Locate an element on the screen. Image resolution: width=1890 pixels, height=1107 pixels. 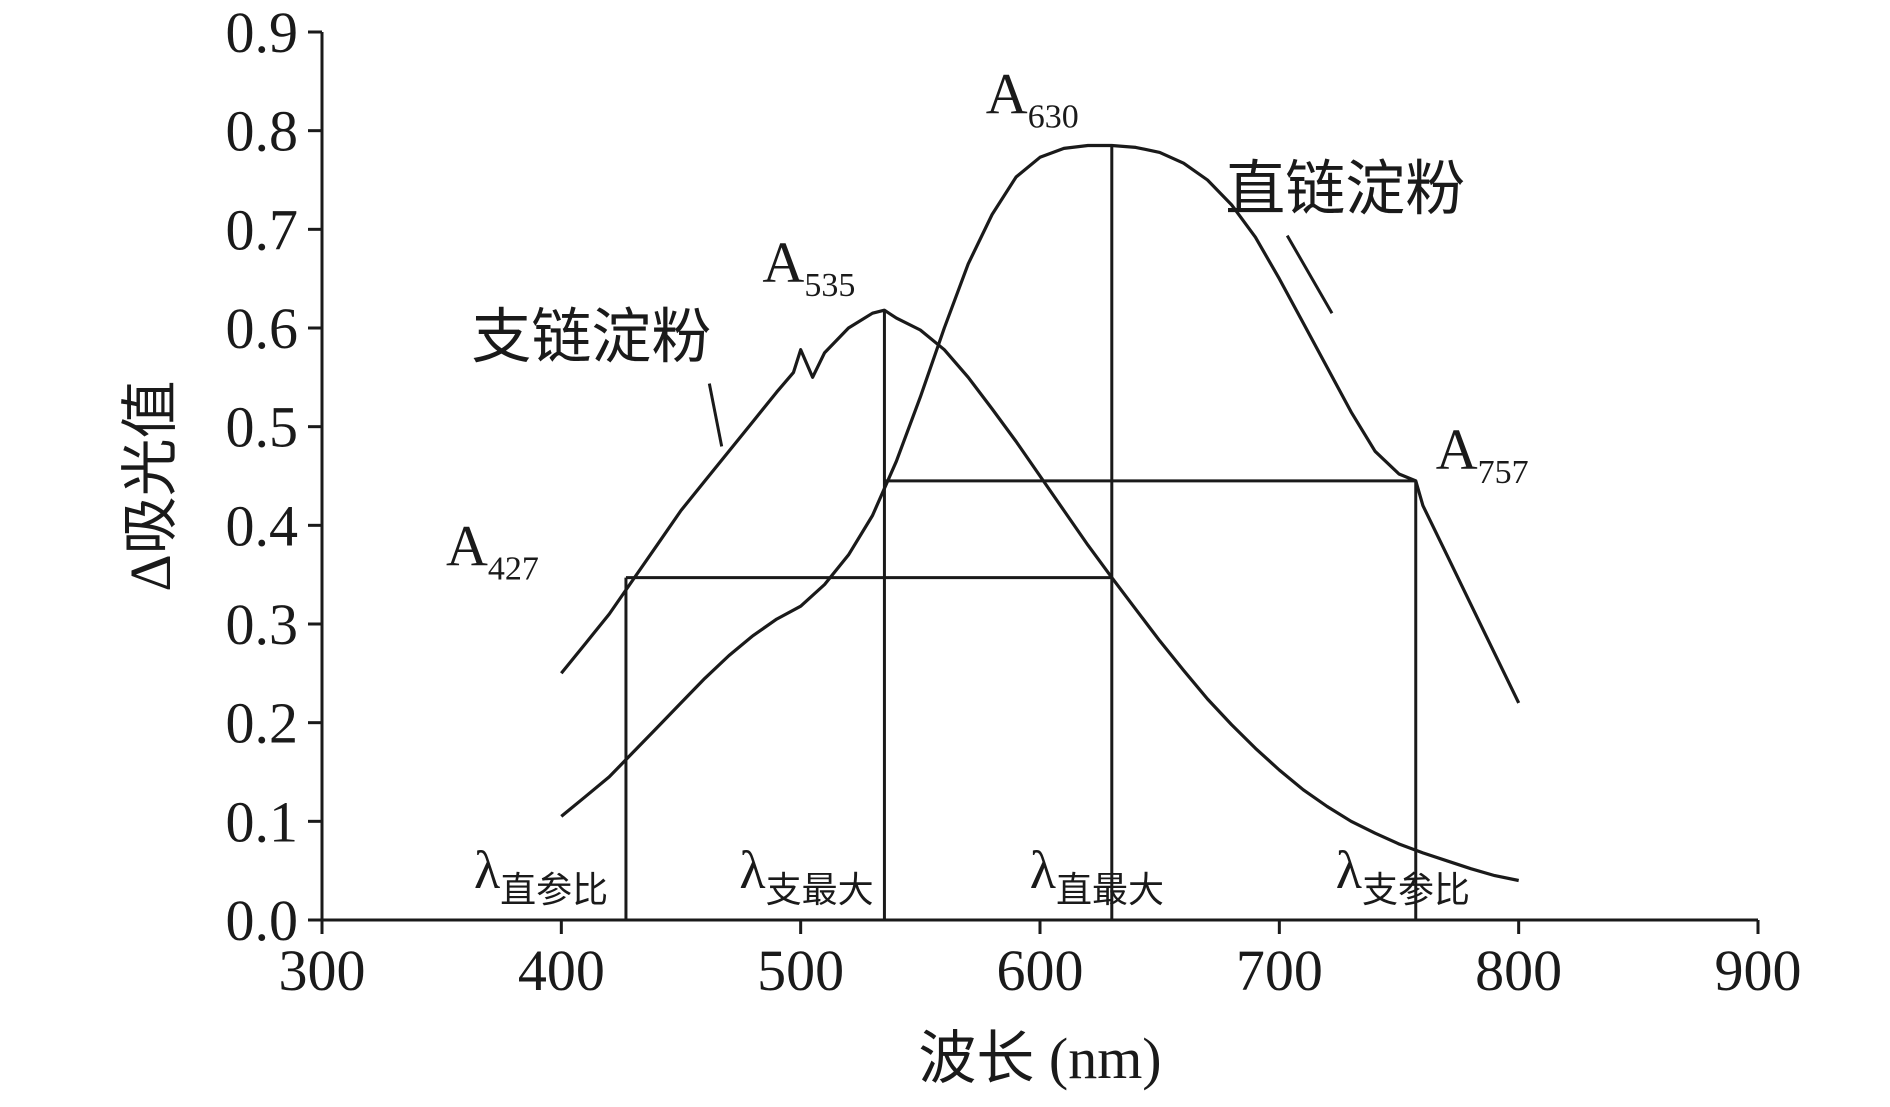
x-tick-label: 700 is located at coordinates (1279, 970).